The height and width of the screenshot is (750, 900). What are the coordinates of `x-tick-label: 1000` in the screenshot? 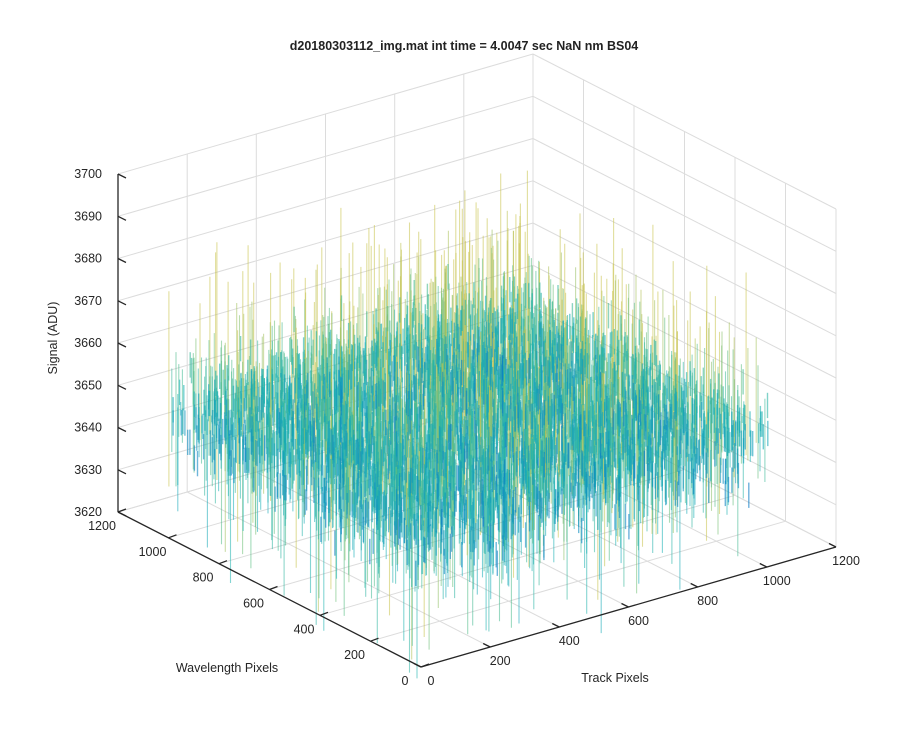 It's located at (777, 581).